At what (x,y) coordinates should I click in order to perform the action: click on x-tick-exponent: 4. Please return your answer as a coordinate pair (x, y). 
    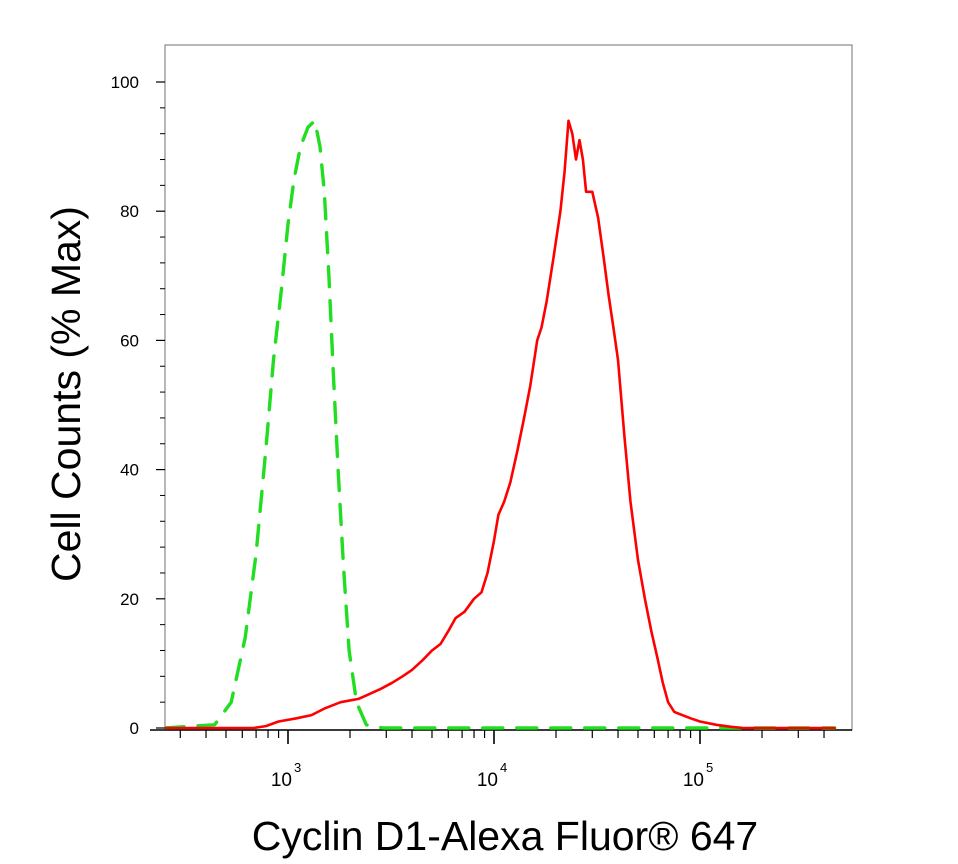
    Looking at the image, I should click on (503, 767).